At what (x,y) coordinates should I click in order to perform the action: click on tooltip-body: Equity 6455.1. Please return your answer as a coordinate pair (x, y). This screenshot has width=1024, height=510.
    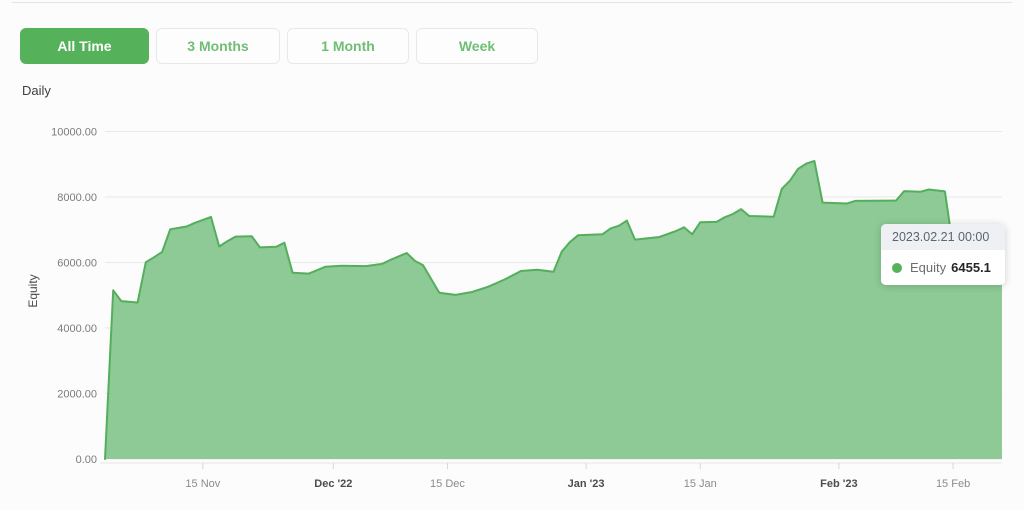
    Looking at the image, I should click on (943, 267).